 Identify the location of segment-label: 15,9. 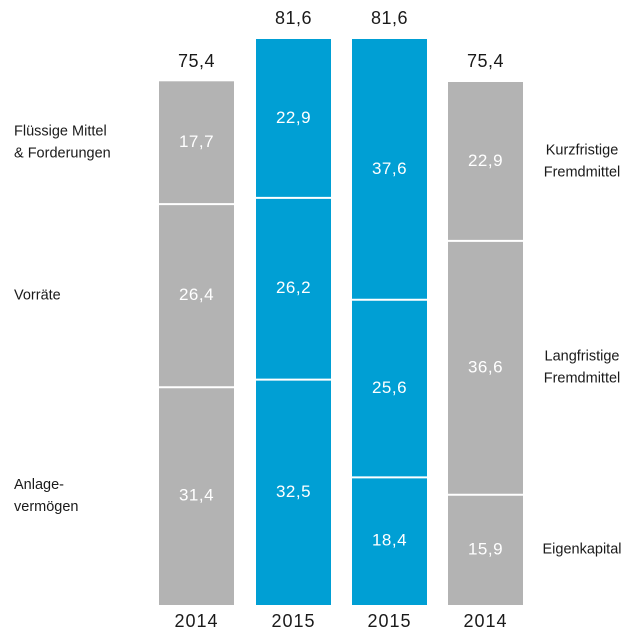
(485, 548).